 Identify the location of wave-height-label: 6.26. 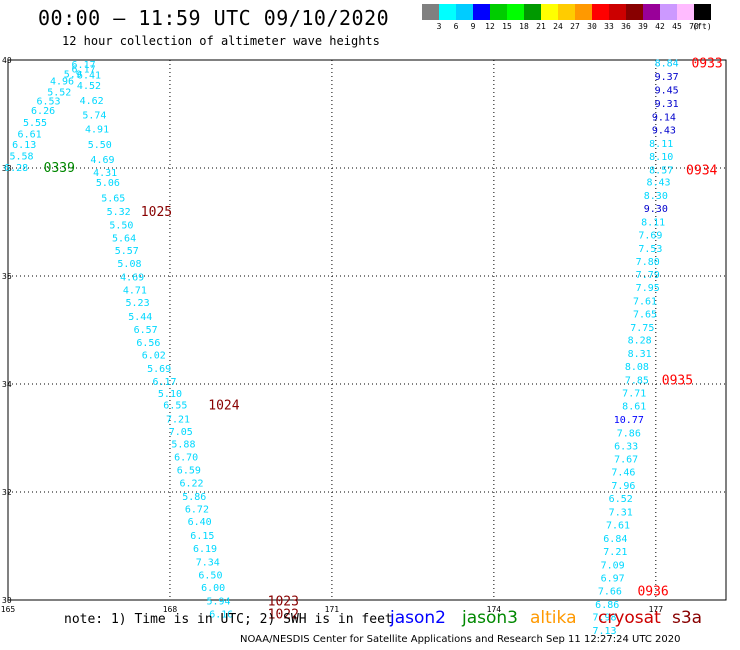
(43, 111).